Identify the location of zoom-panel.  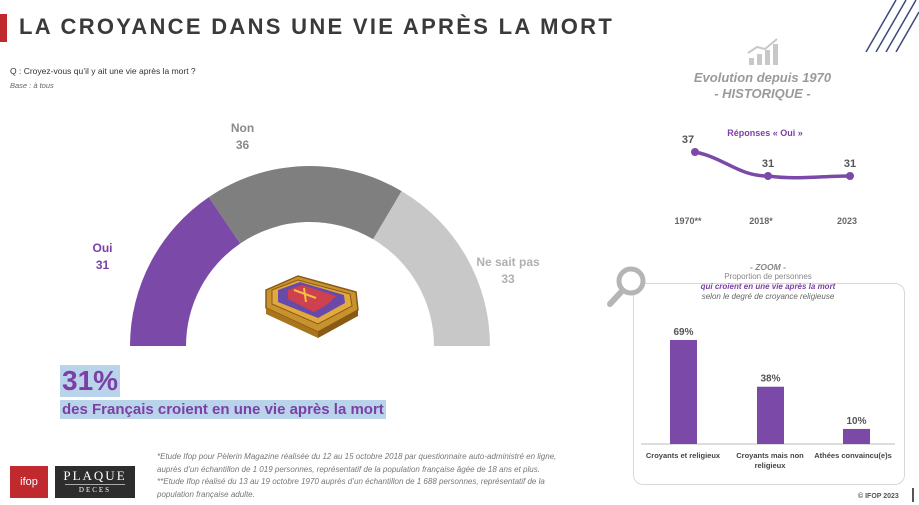
(769, 384).